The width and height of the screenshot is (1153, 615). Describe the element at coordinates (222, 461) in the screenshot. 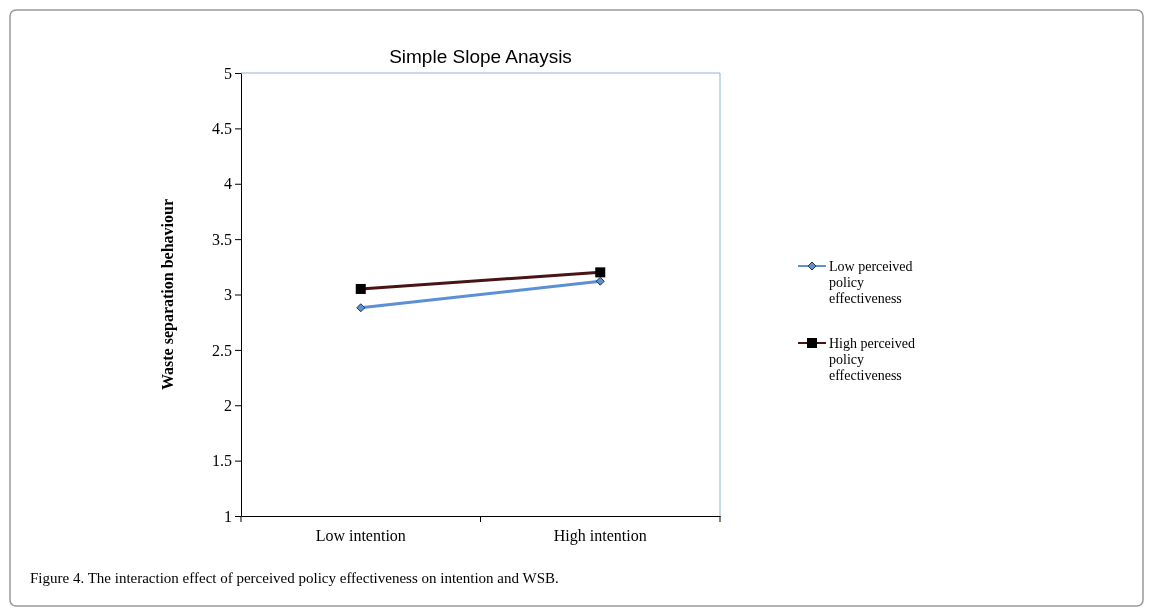

I see `y-tick-label: 1.5` at that location.